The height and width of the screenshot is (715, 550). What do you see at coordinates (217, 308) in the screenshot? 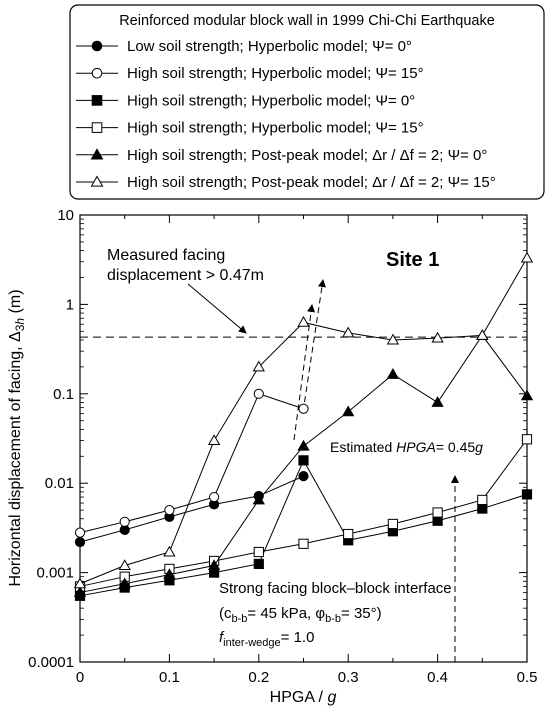
I see `measured-pointer-arrow` at bounding box center [217, 308].